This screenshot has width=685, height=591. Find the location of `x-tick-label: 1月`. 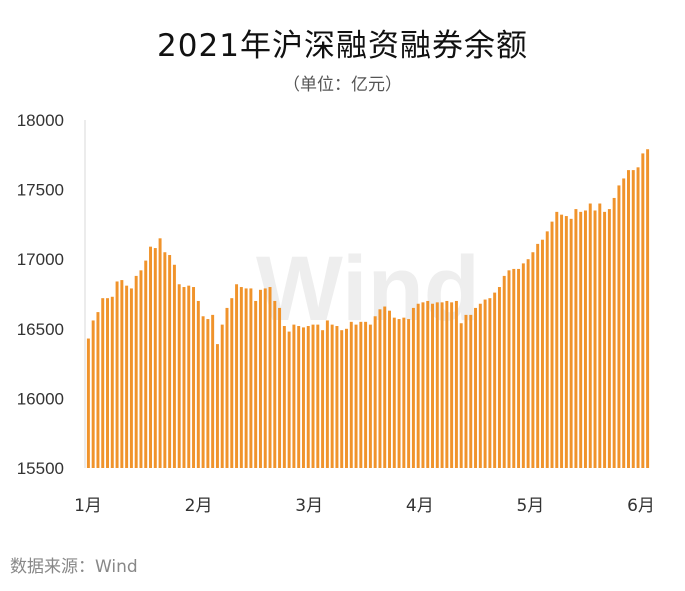

x-tick-label: 1月 is located at coordinates (88, 506).